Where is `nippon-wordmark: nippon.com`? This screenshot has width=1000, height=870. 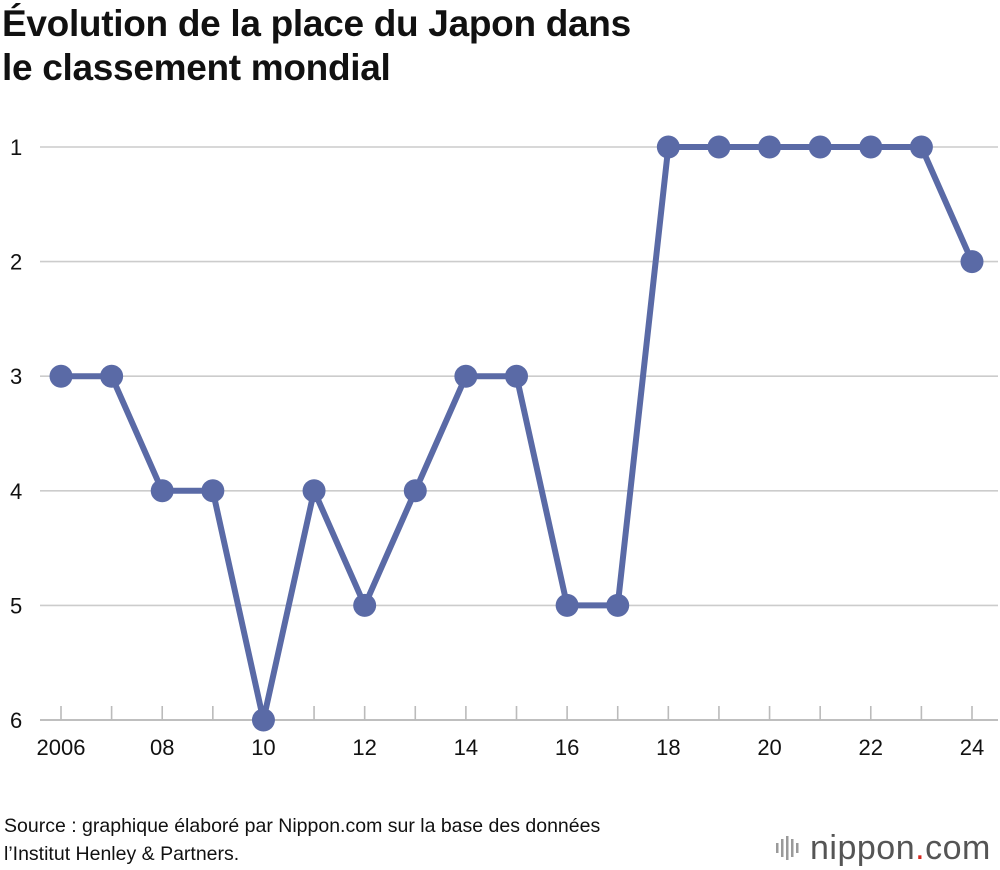 nippon-wordmark: nippon.com is located at coordinates (900, 848).